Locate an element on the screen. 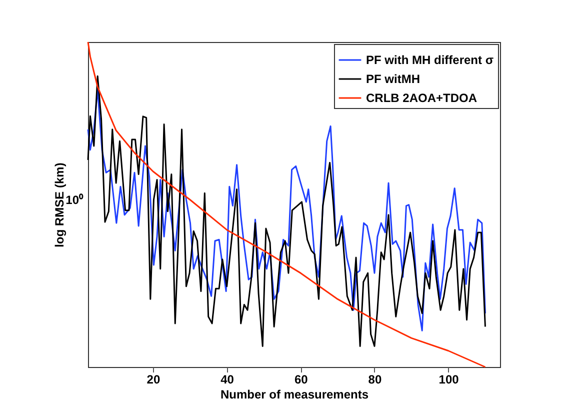  x-tick-label: 20 is located at coordinates (153, 379).